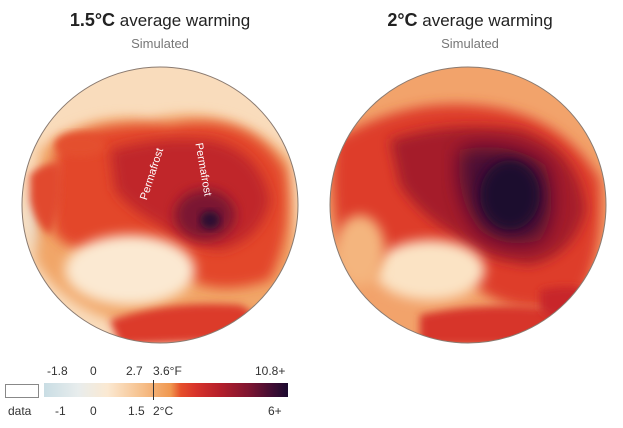 The width and height of the screenshot is (623, 428). I want to click on right-panel-subtitle: Simulated, so click(470, 43).